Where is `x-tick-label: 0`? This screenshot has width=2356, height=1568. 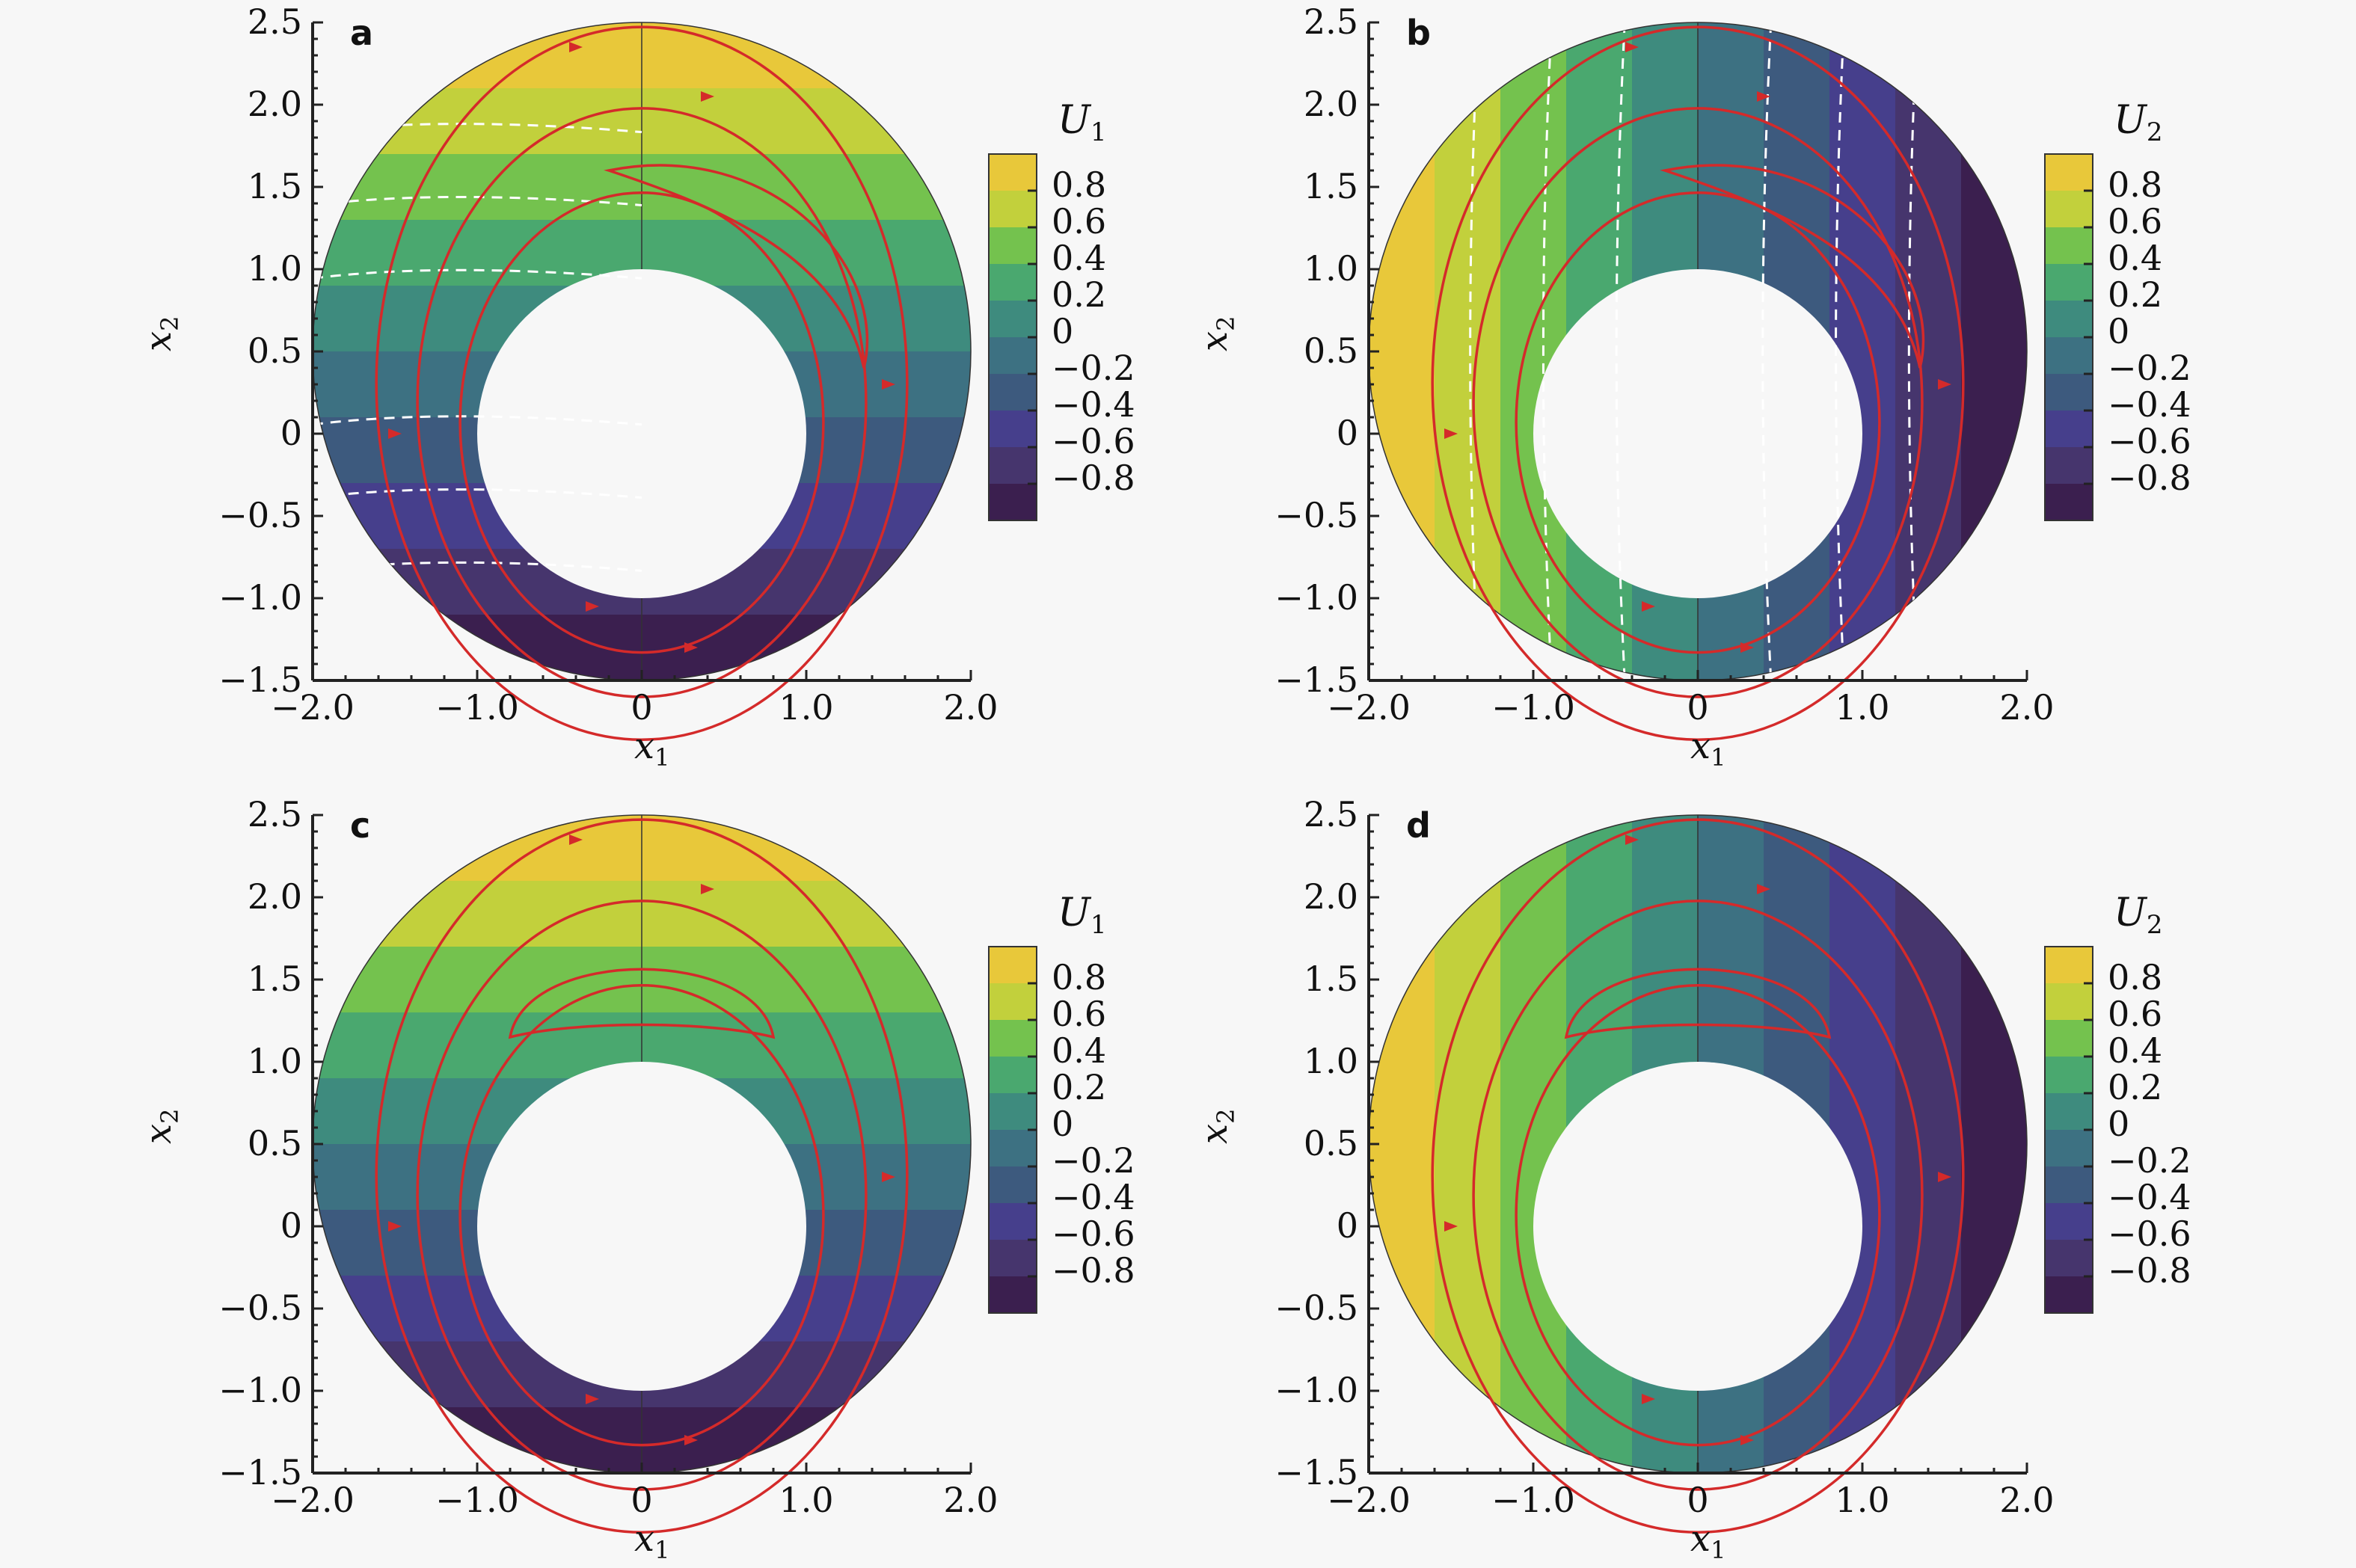 x-tick-label: 0 is located at coordinates (1697, 1500).